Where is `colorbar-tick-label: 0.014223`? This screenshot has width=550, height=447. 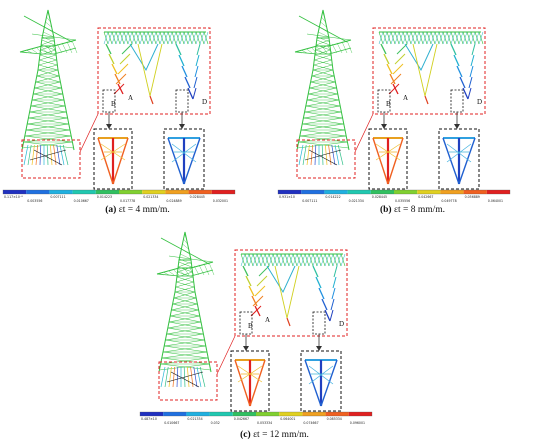 colorbar-tick-label: 0.014223 is located at coordinates (104, 197).